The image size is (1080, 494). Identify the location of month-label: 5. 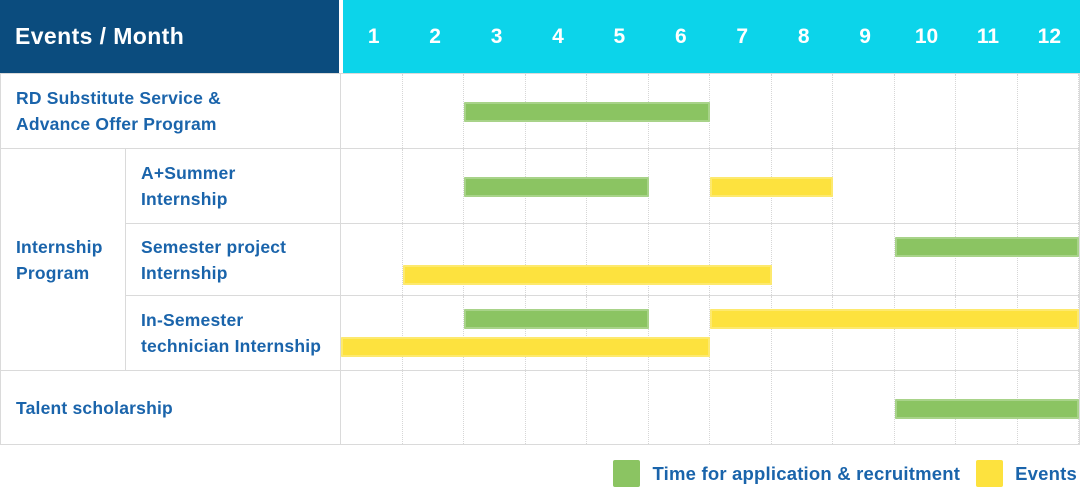
(619, 36).